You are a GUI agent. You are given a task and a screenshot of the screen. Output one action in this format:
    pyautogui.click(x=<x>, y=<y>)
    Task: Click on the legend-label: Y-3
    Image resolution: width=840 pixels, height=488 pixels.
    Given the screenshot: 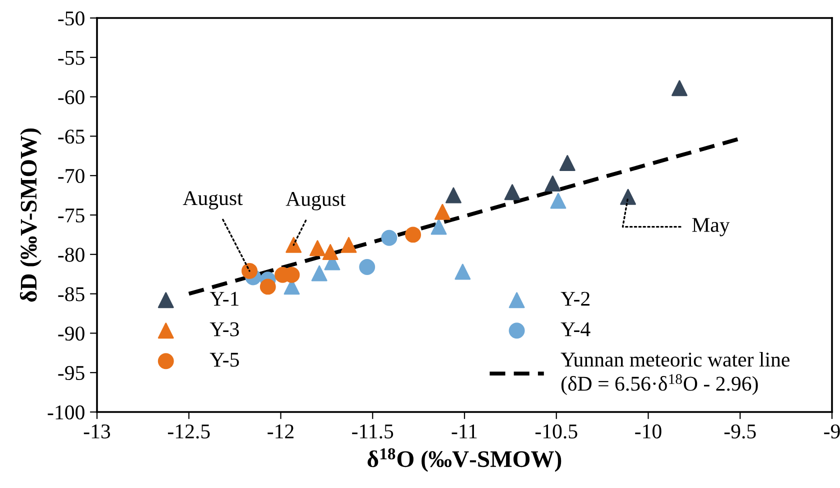 What is the action you would take?
    pyautogui.click(x=224, y=329)
    